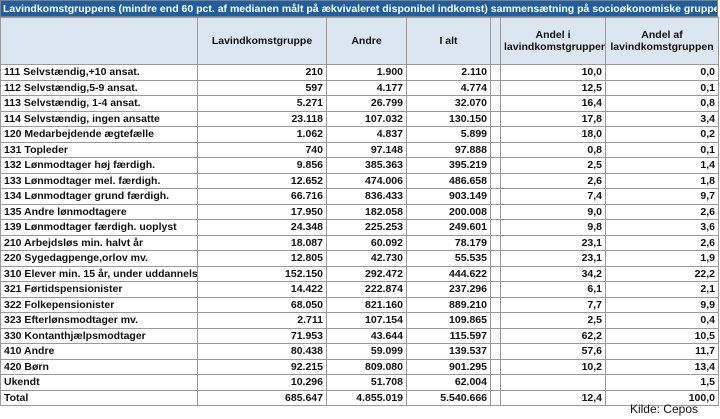 This screenshot has height=419, width=720. Describe the element at coordinates (448, 273) in the screenshot. I see `table-cell: 444.622` at that location.